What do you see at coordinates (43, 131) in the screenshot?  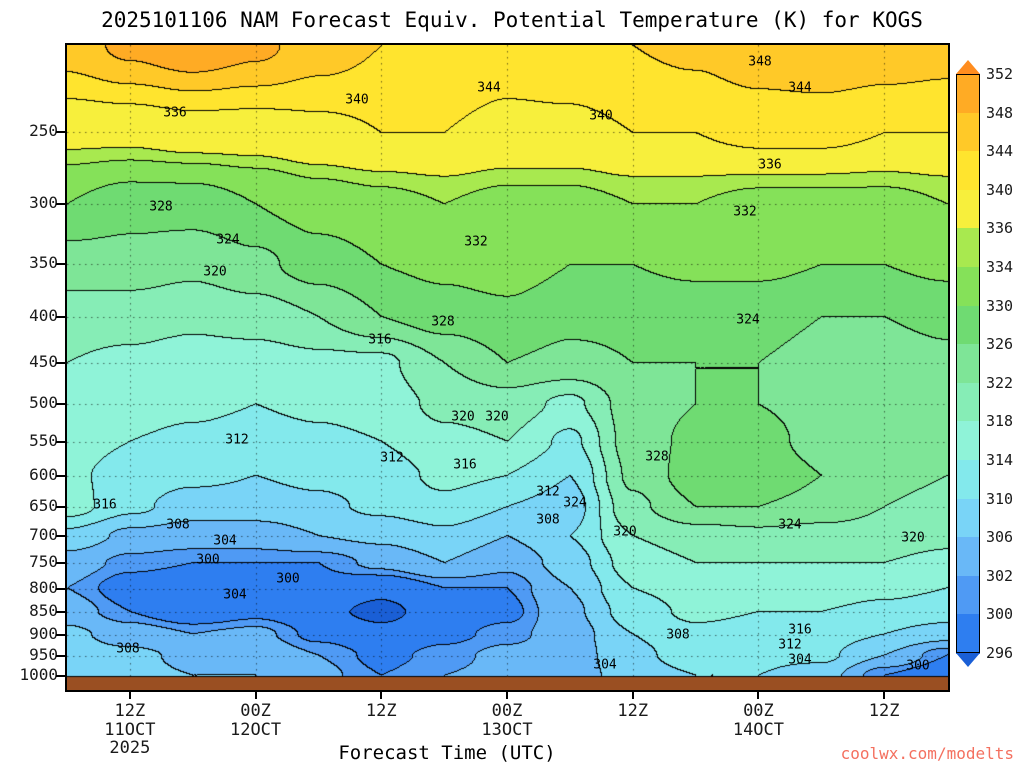 I see `pressure-tick-label: 250` at bounding box center [43, 131].